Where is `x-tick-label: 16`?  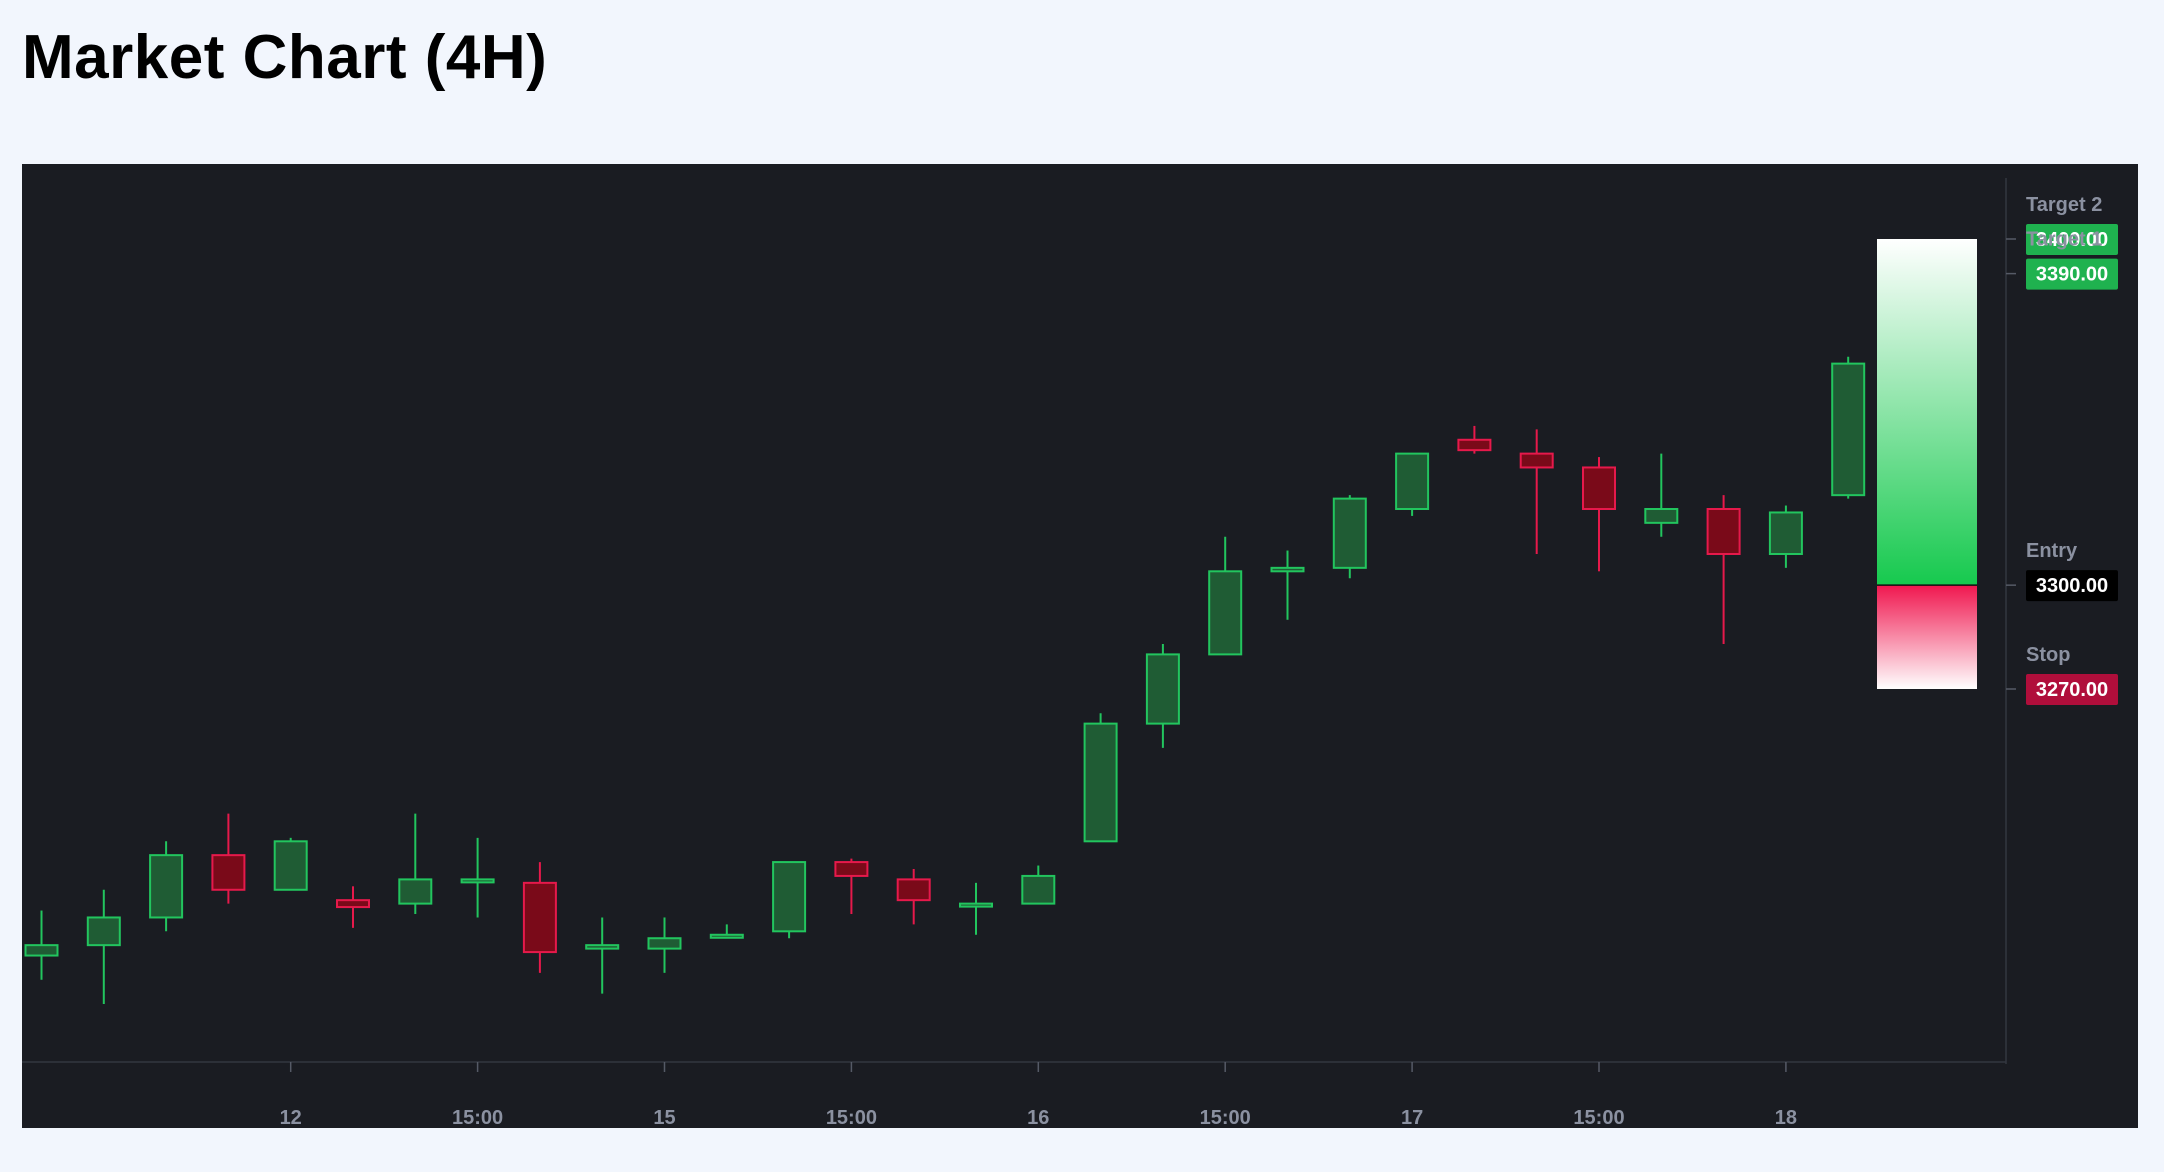
x-tick-label: 16 is located at coordinates (1038, 1117).